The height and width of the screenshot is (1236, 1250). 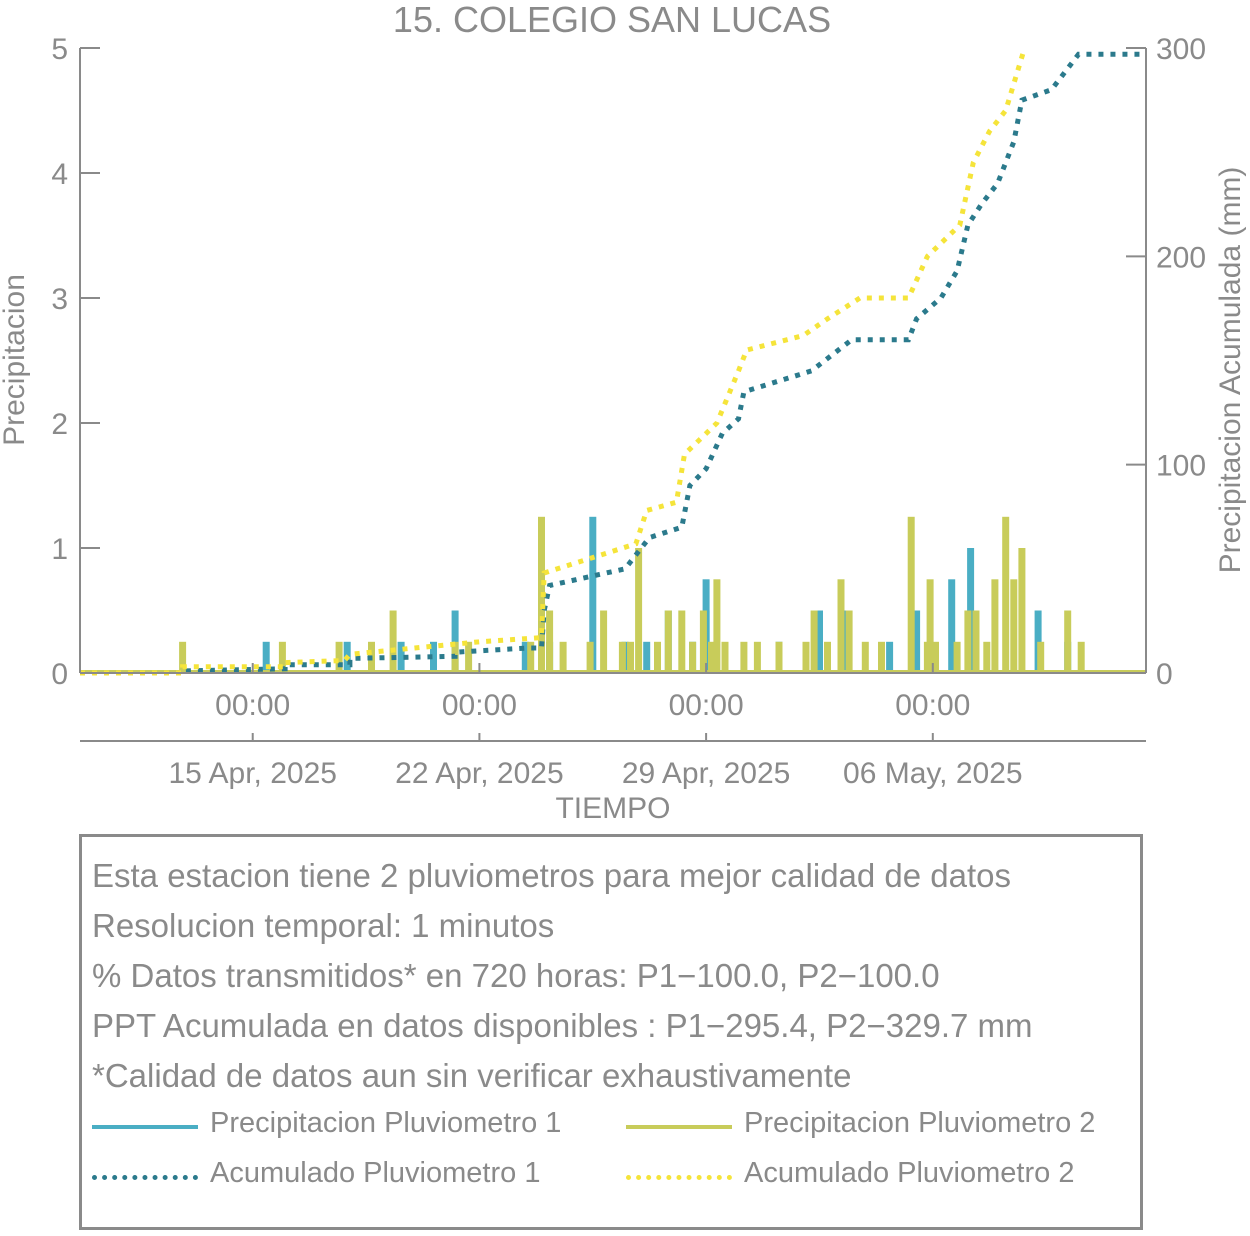 I want to click on x-tick-date-label: 06 May, 2025, so click(x=933, y=773).